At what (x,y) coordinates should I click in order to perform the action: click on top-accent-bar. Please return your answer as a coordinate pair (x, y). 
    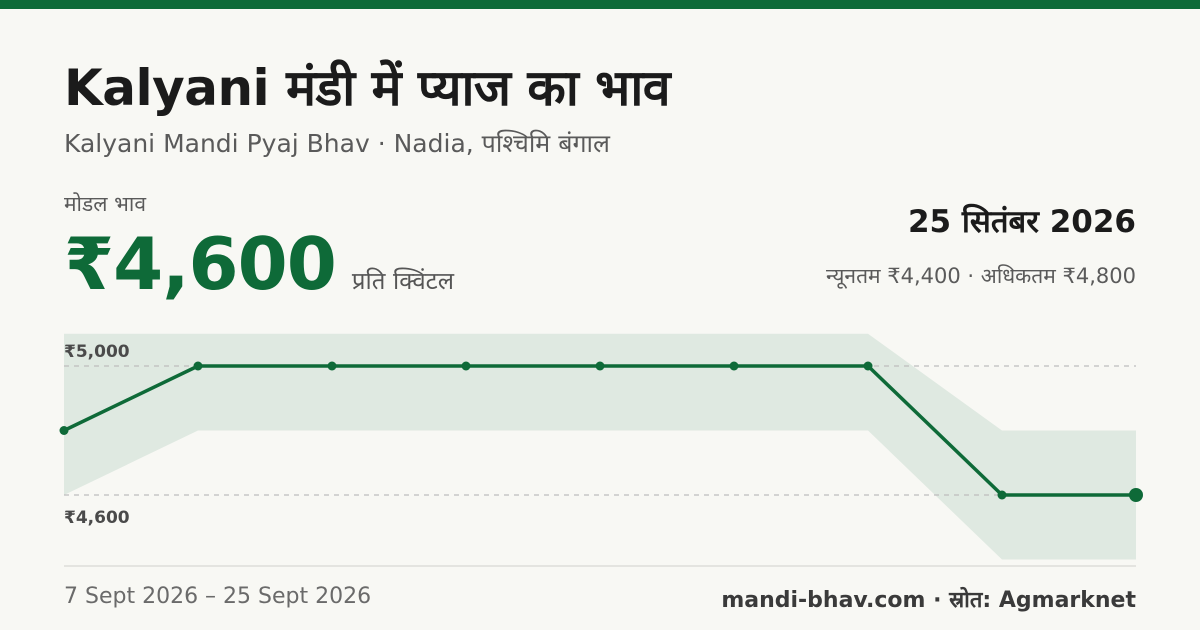
    Looking at the image, I should click on (600, 4).